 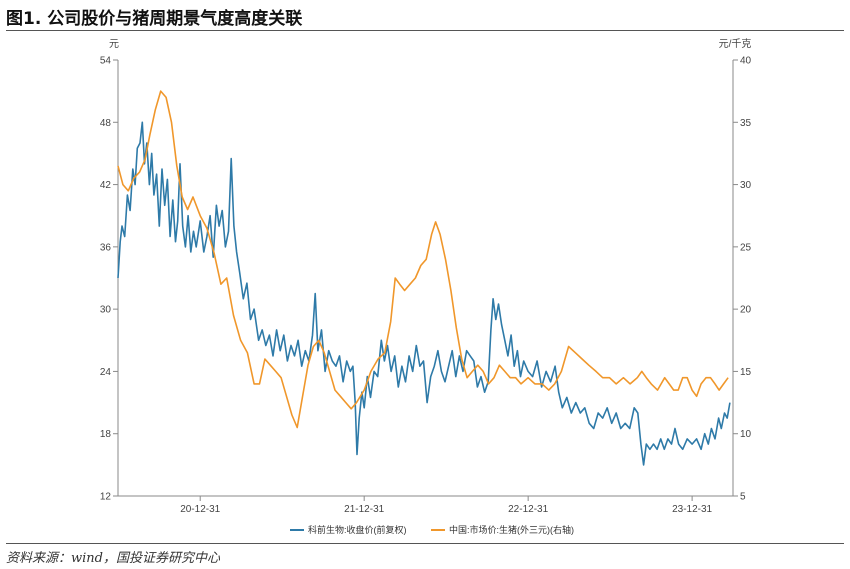 What do you see at coordinates (743, 497) in the screenshot?
I see `right-axis-tick-label: 5` at bounding box center [743, 497].